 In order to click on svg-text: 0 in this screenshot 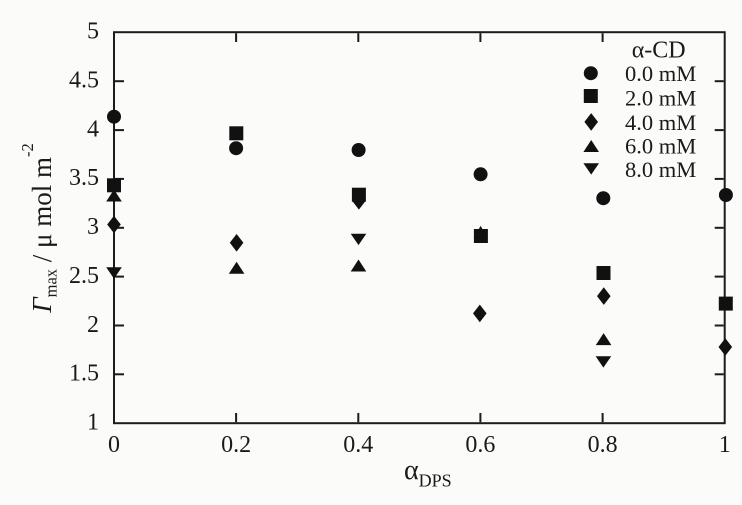, I will do `click(114, 445)`.